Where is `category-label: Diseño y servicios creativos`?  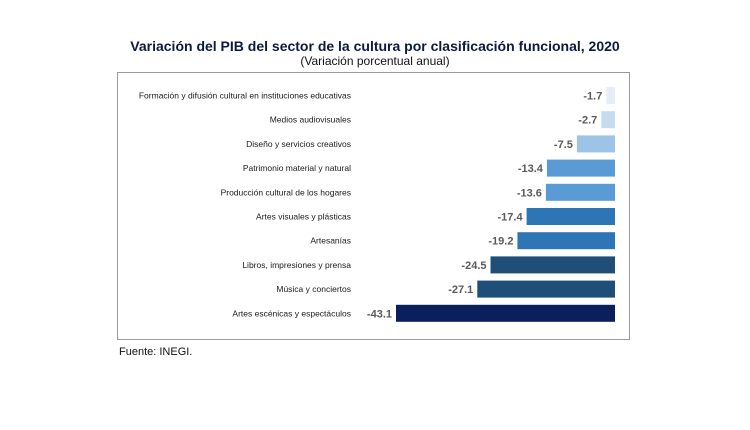
category-label: Diseño y servicios creativos is located at coordinates (298, 144).